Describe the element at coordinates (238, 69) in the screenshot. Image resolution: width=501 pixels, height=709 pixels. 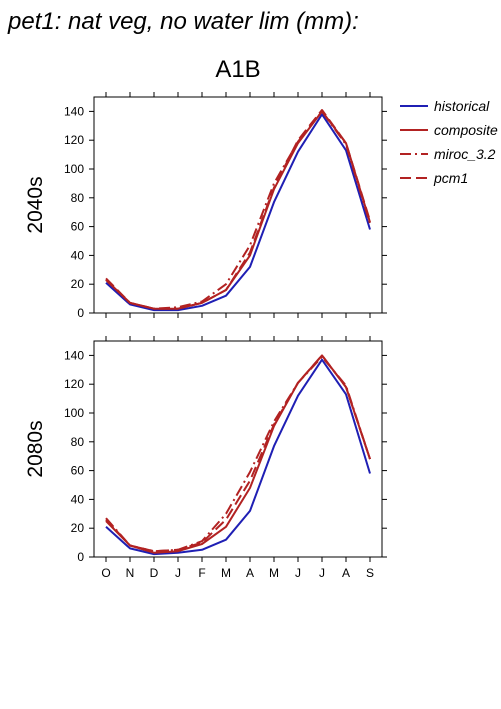
I see `scenario-title: A1B` at that location.